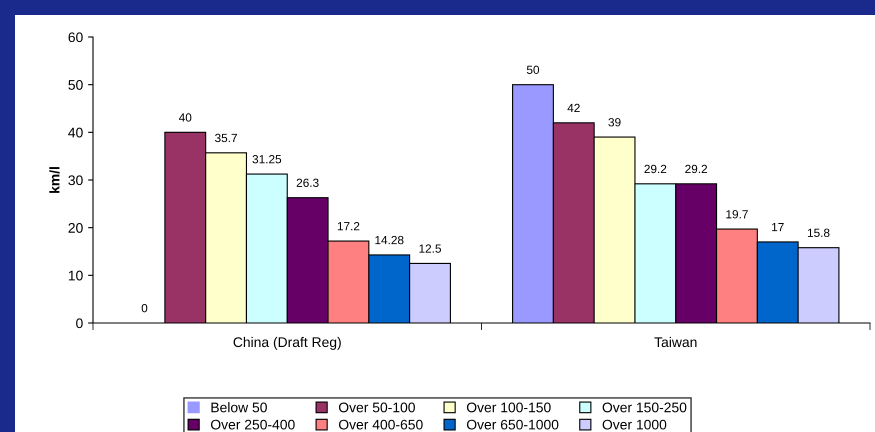 Image resolution: width=875 pixels, height=432 pixels. I want to click on x-tick-label: Taiwan, so click(675, 342).